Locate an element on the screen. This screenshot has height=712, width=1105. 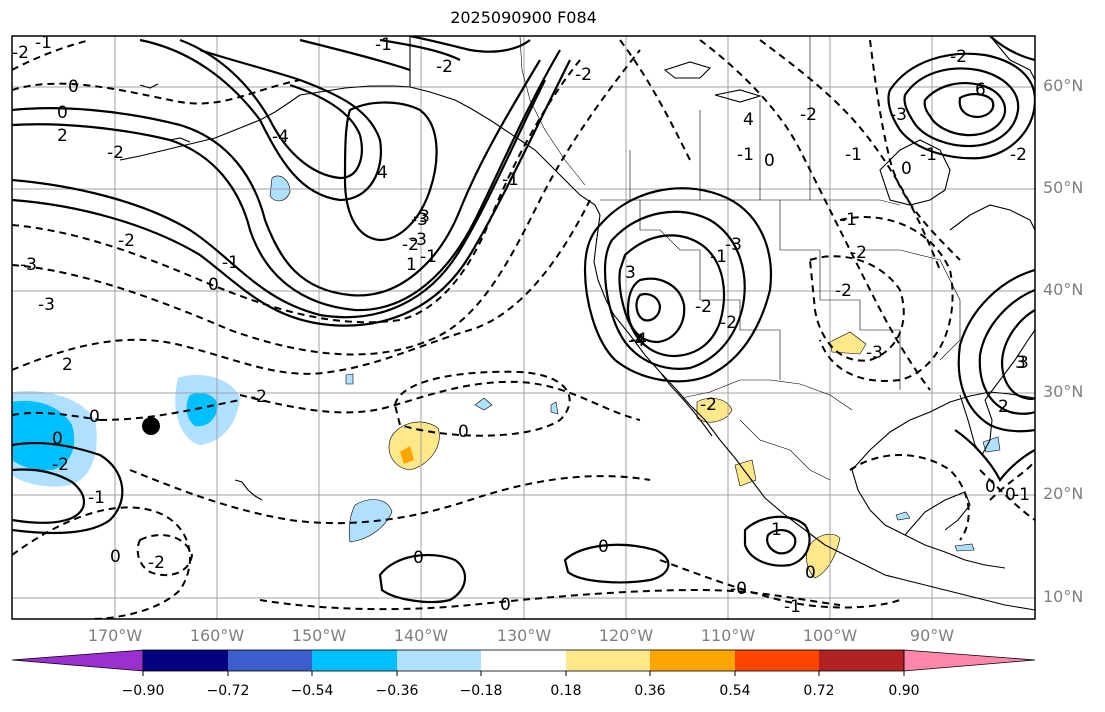
colorbar-tick-label: −0.18 is located at coordinates (481, 691).